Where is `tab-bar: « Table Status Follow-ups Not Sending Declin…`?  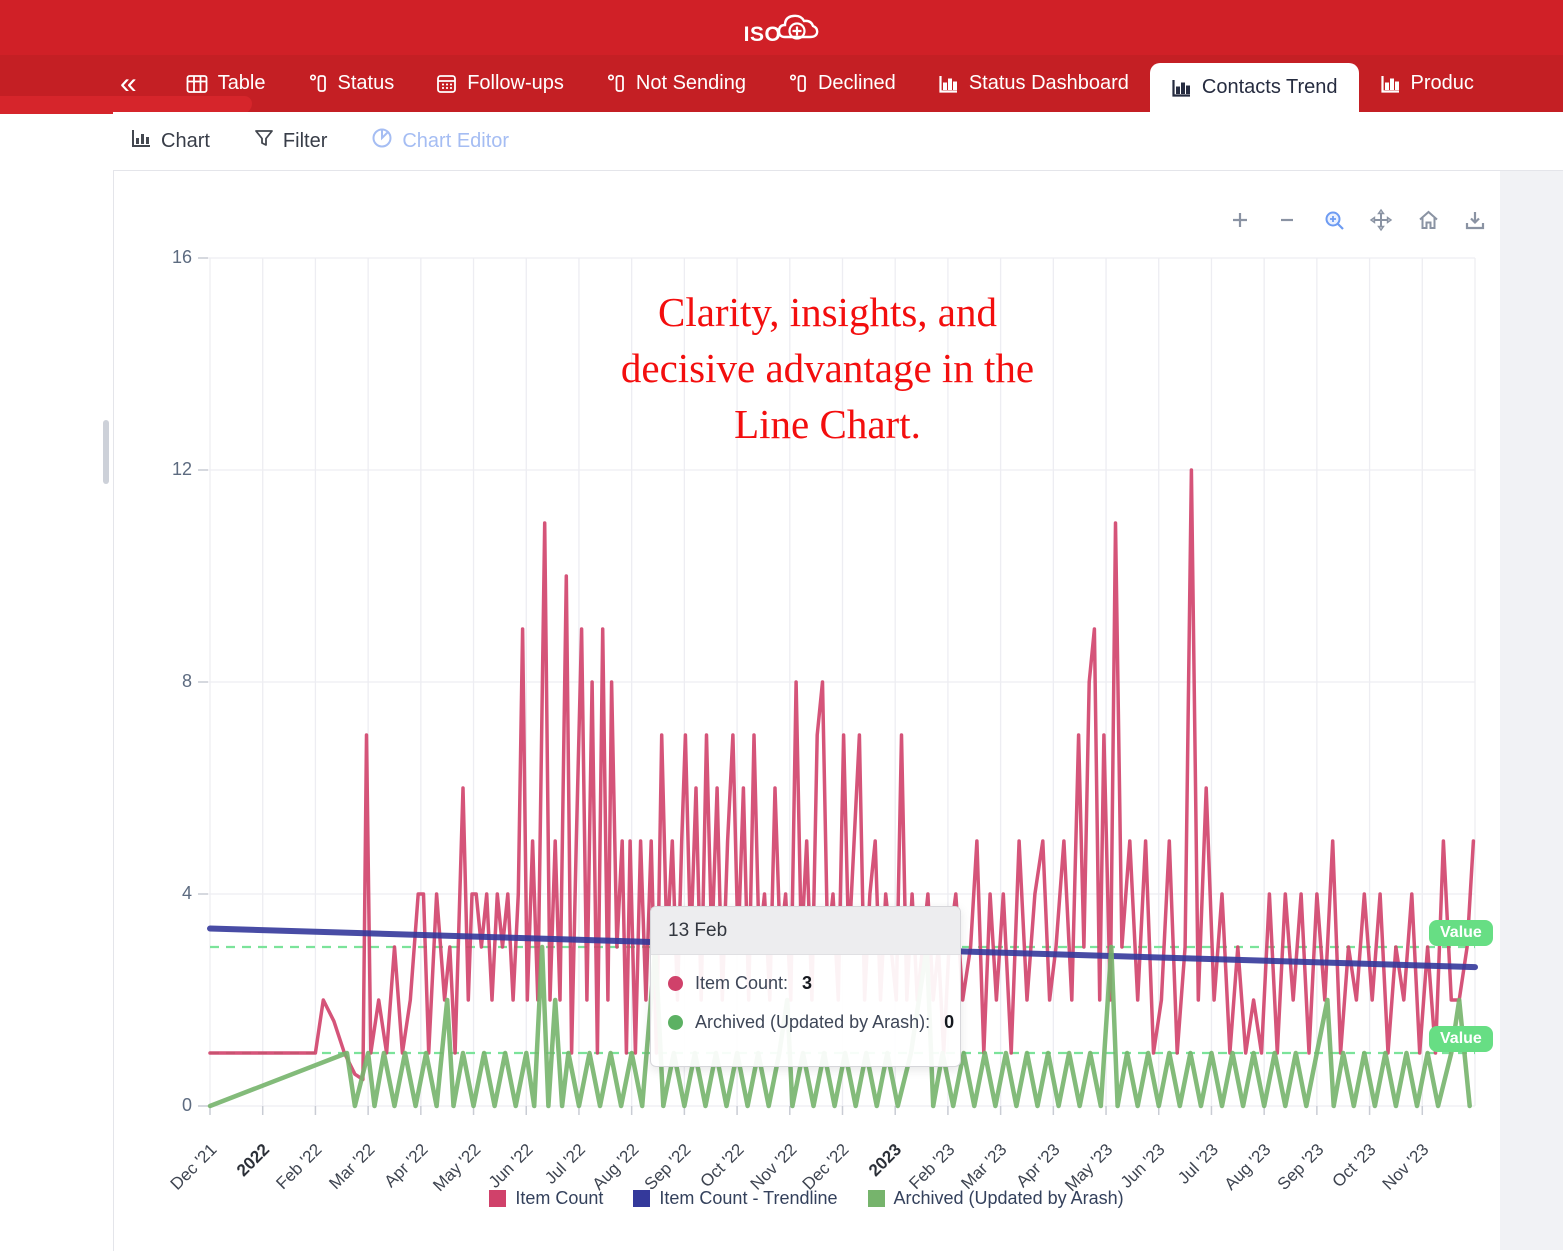
tab-bar: « Table Status Follow-ups Not Sending Declin… is located at coordinates (781, 83).